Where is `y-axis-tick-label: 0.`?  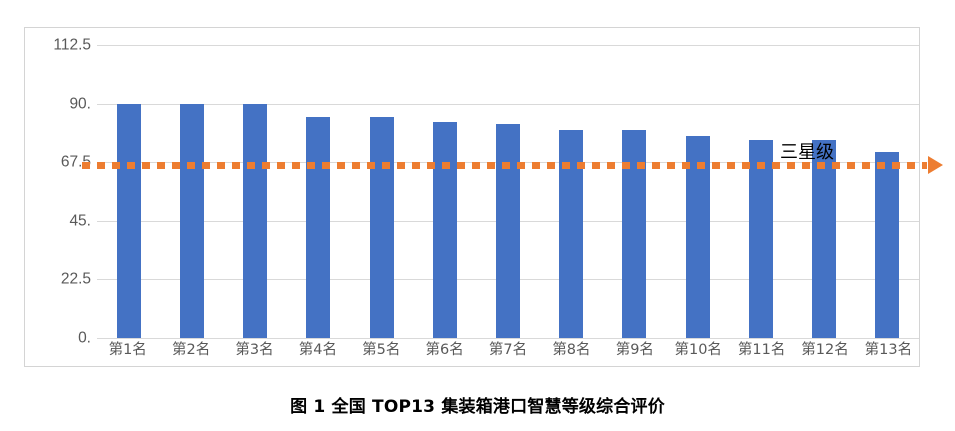 y-axis-tick-label: 0. is located at coordinates (84, 338).